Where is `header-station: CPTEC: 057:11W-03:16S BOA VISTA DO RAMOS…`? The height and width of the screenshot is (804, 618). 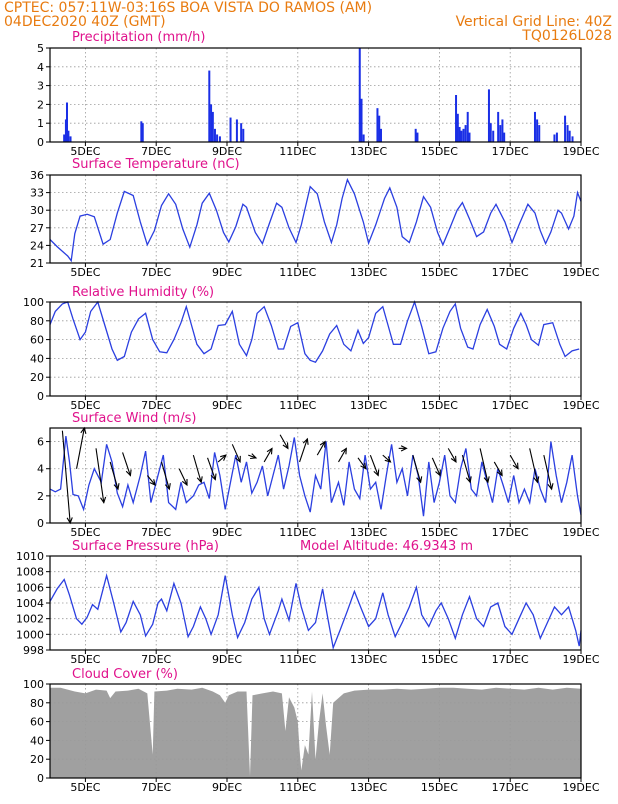 header-station: CPTEC: 057:11W-03:16S BOA VISTA DO RAMOS… is located at coordinates (188, 8).